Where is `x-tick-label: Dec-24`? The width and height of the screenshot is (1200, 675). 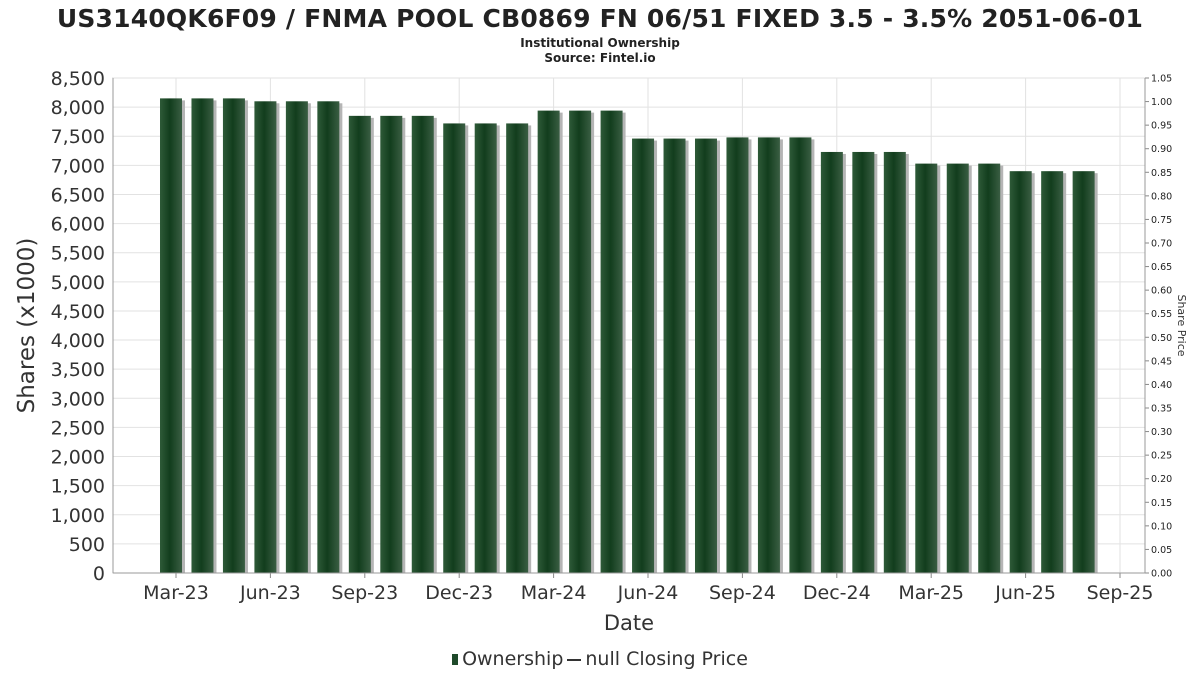
x-tick-label: Dec-24 is located at coordinates (837, 593).